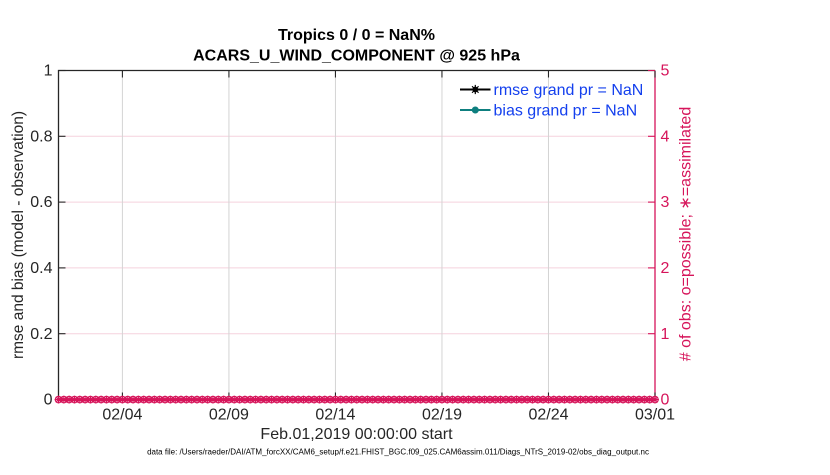 This screenshot has width=830, height=475. What do you see at coordinates (566, 111) in the screenshot?
I see `svg-text: bias grand pr = NaN` at bounding box center [566, 111].